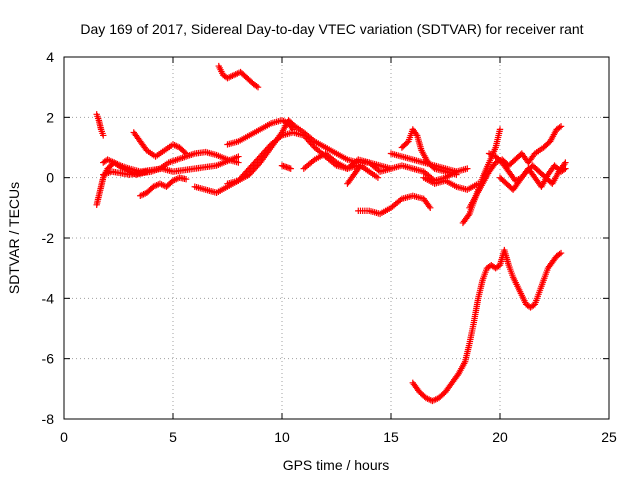 The width and height of the screenshot is (640, 480). Describe the element at coordinates (500, 437) in the screenshot. I see `x-tick-label: 20` at that location.